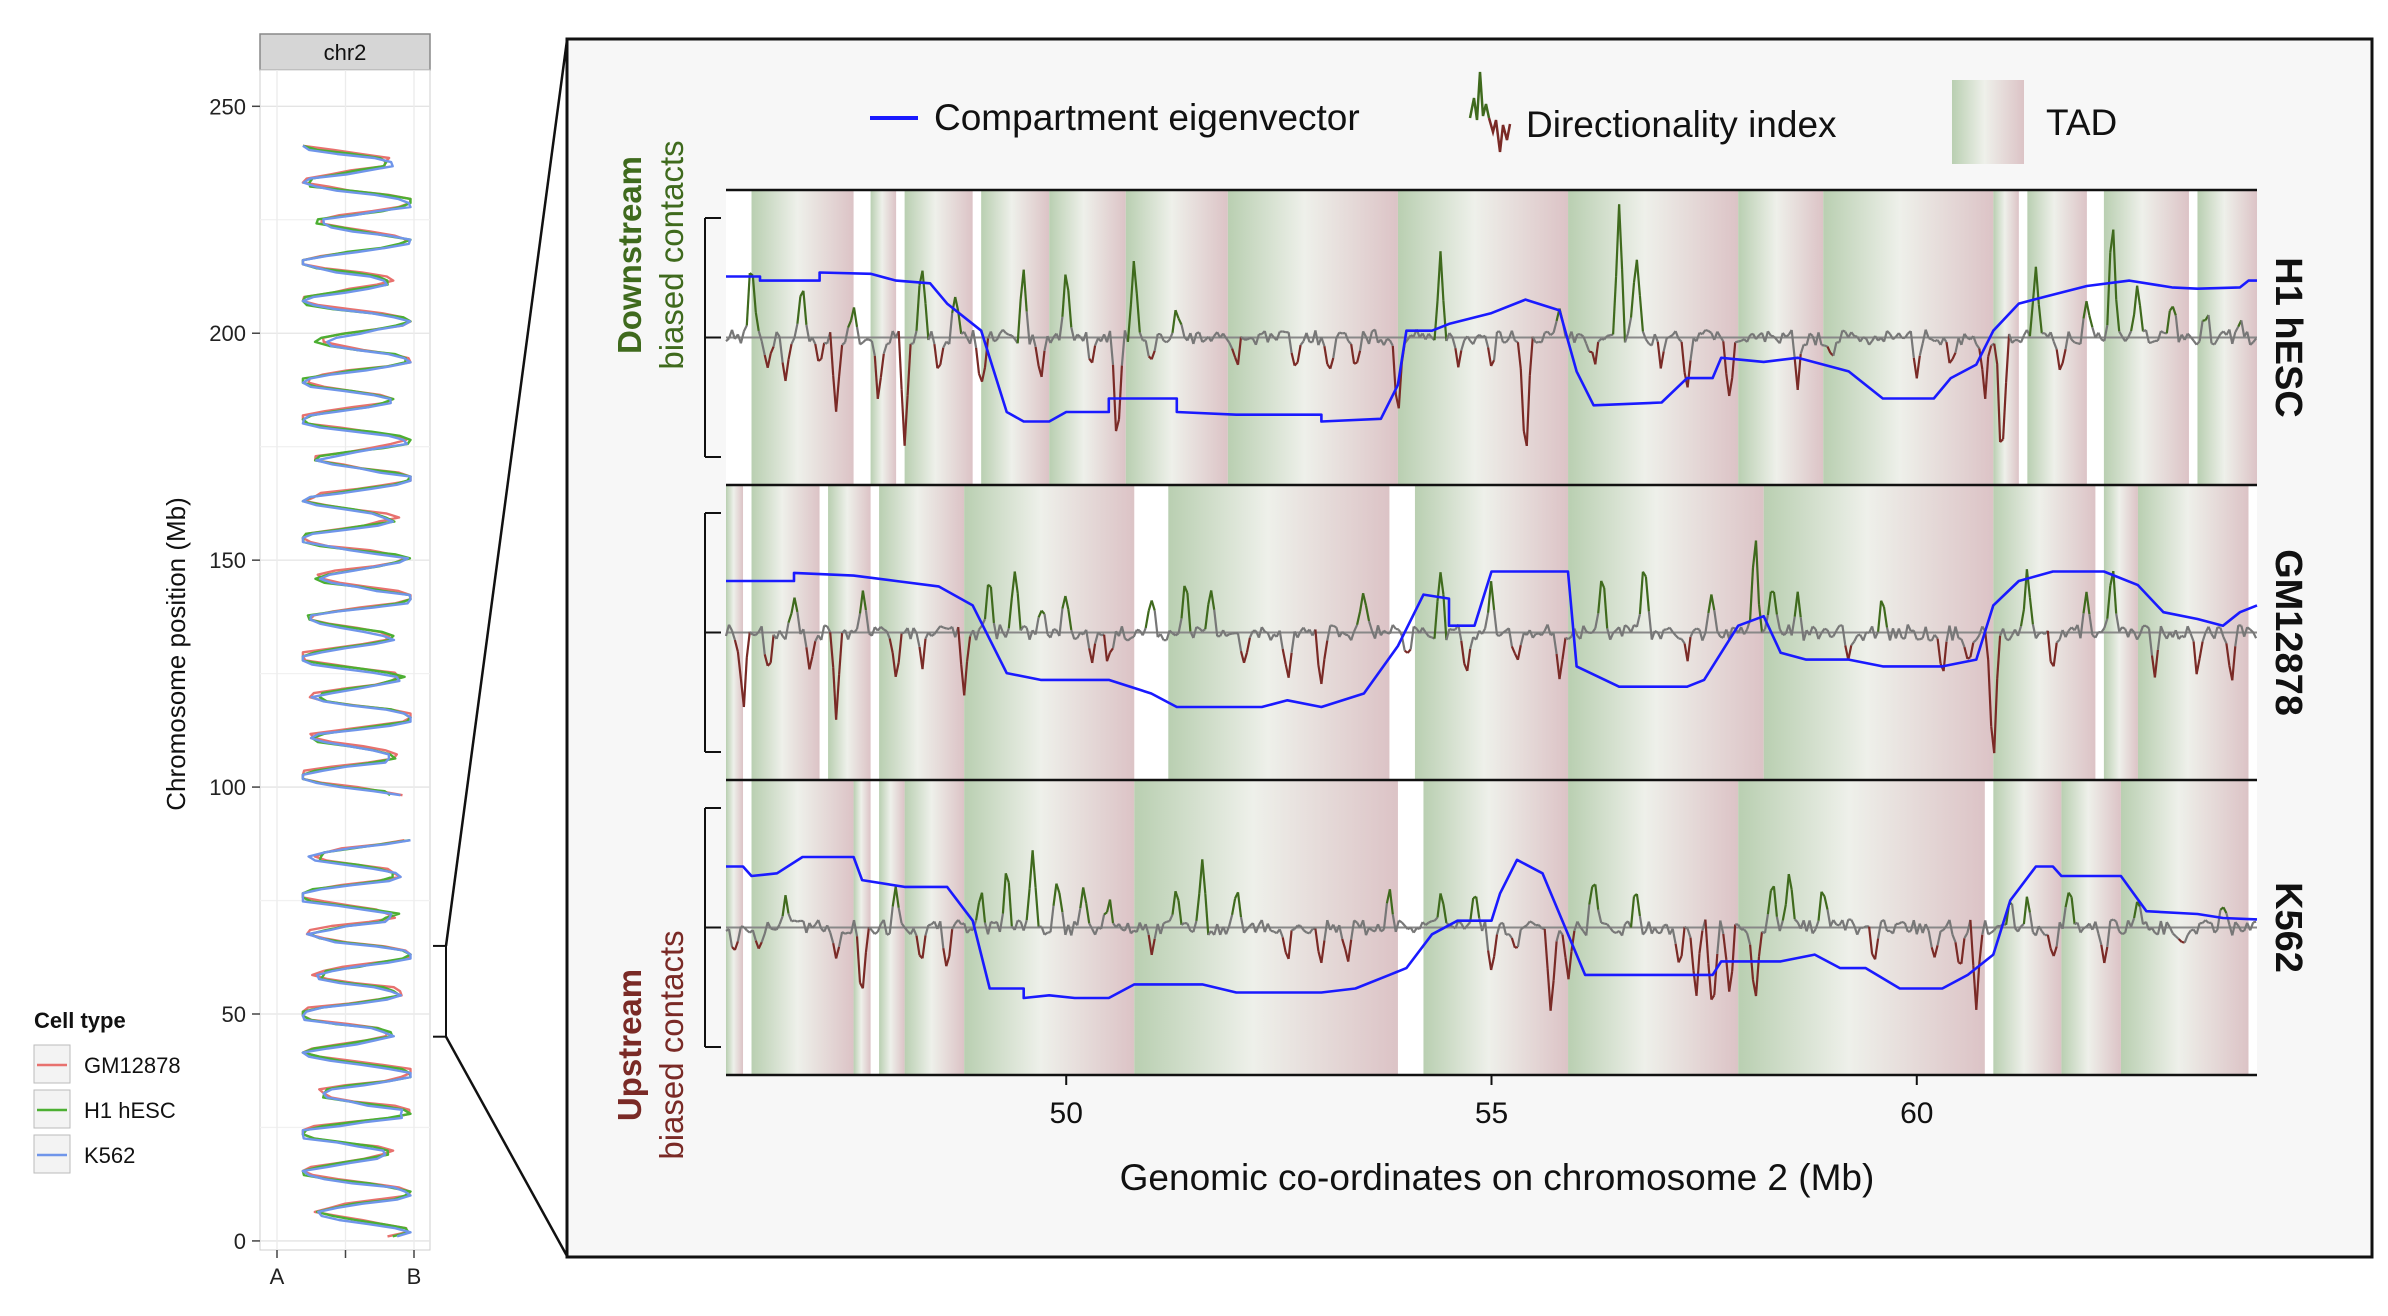 This screenshot has width=2388, height=1316. I want to click on eigenvector-line, so click(1491, 347).